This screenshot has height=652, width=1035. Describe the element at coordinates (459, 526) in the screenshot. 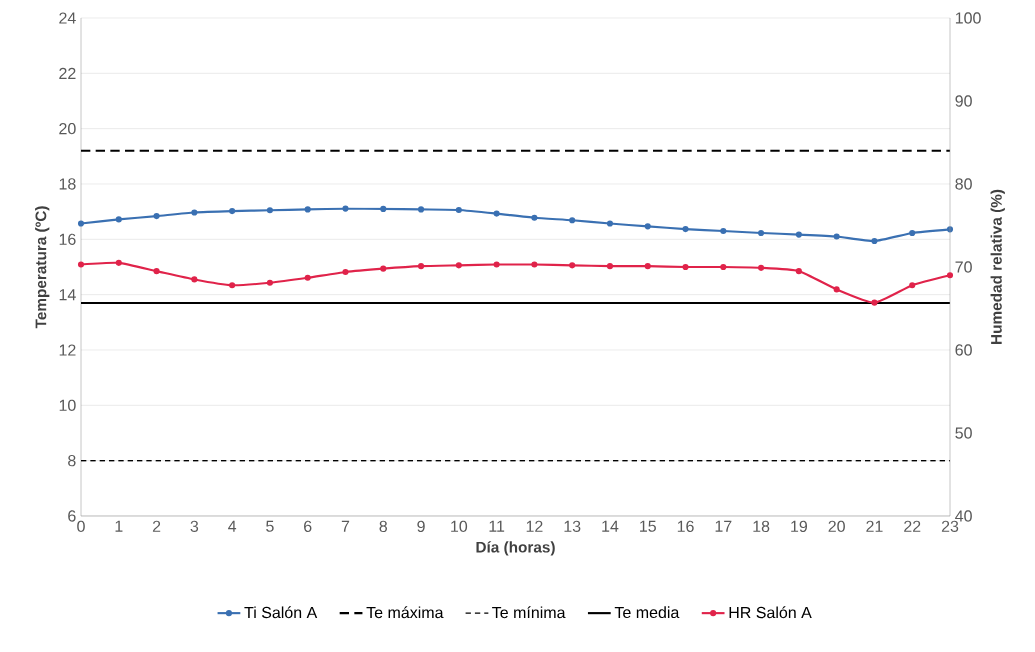

I see `x-tick-label: 10` at that location.